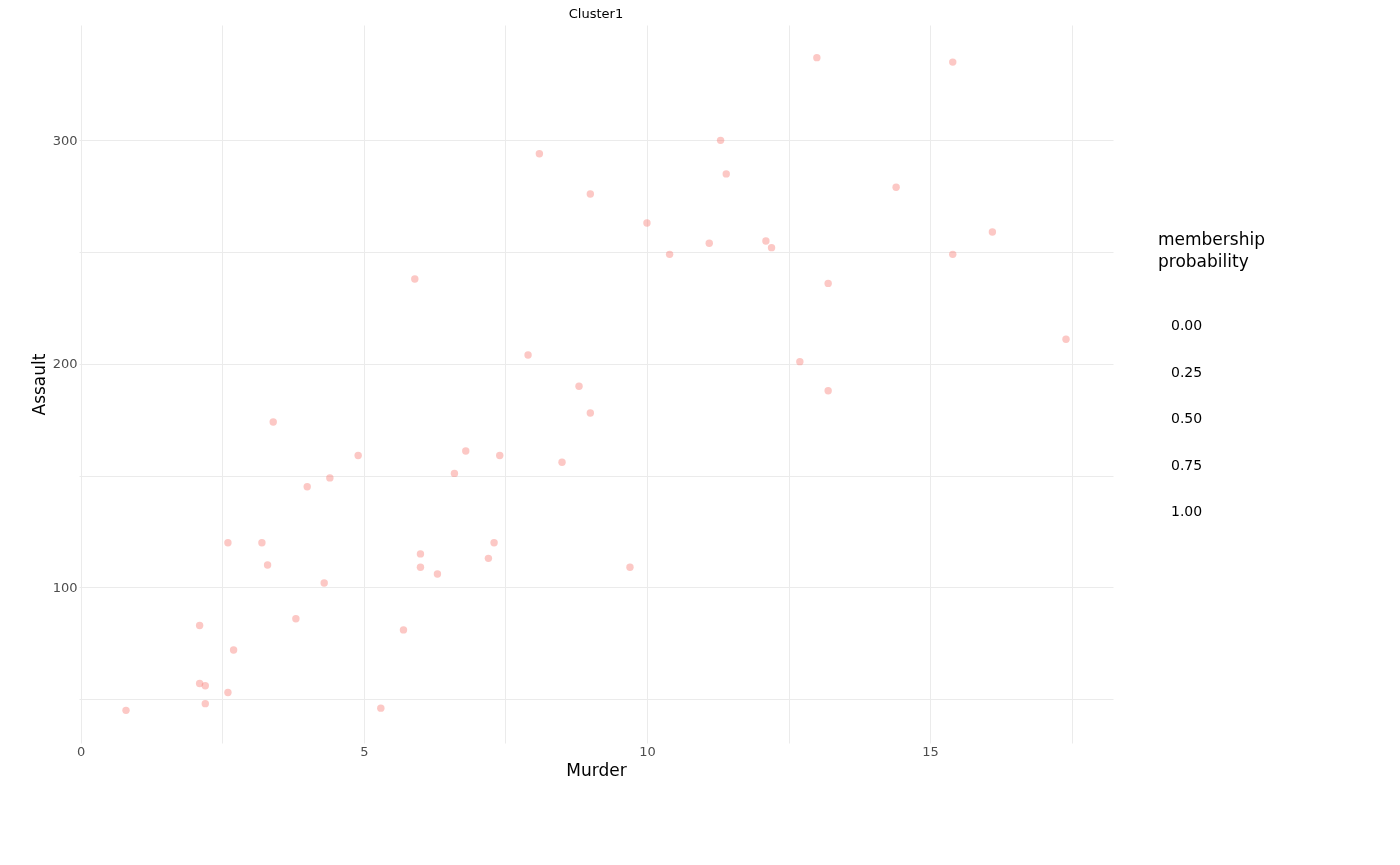 The width and height of the screenshot is (1400, 865). I want to click on x-tick-label: 5, so click(364, 751).